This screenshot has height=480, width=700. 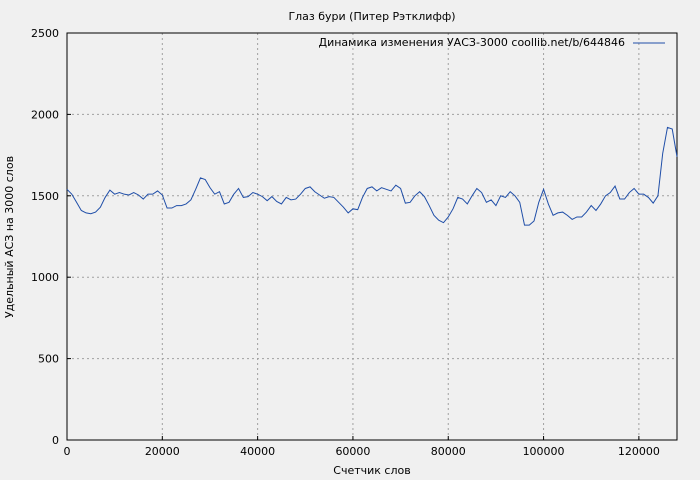 I want to click on y-tick-label: 2000, so click(x=45, y=114).